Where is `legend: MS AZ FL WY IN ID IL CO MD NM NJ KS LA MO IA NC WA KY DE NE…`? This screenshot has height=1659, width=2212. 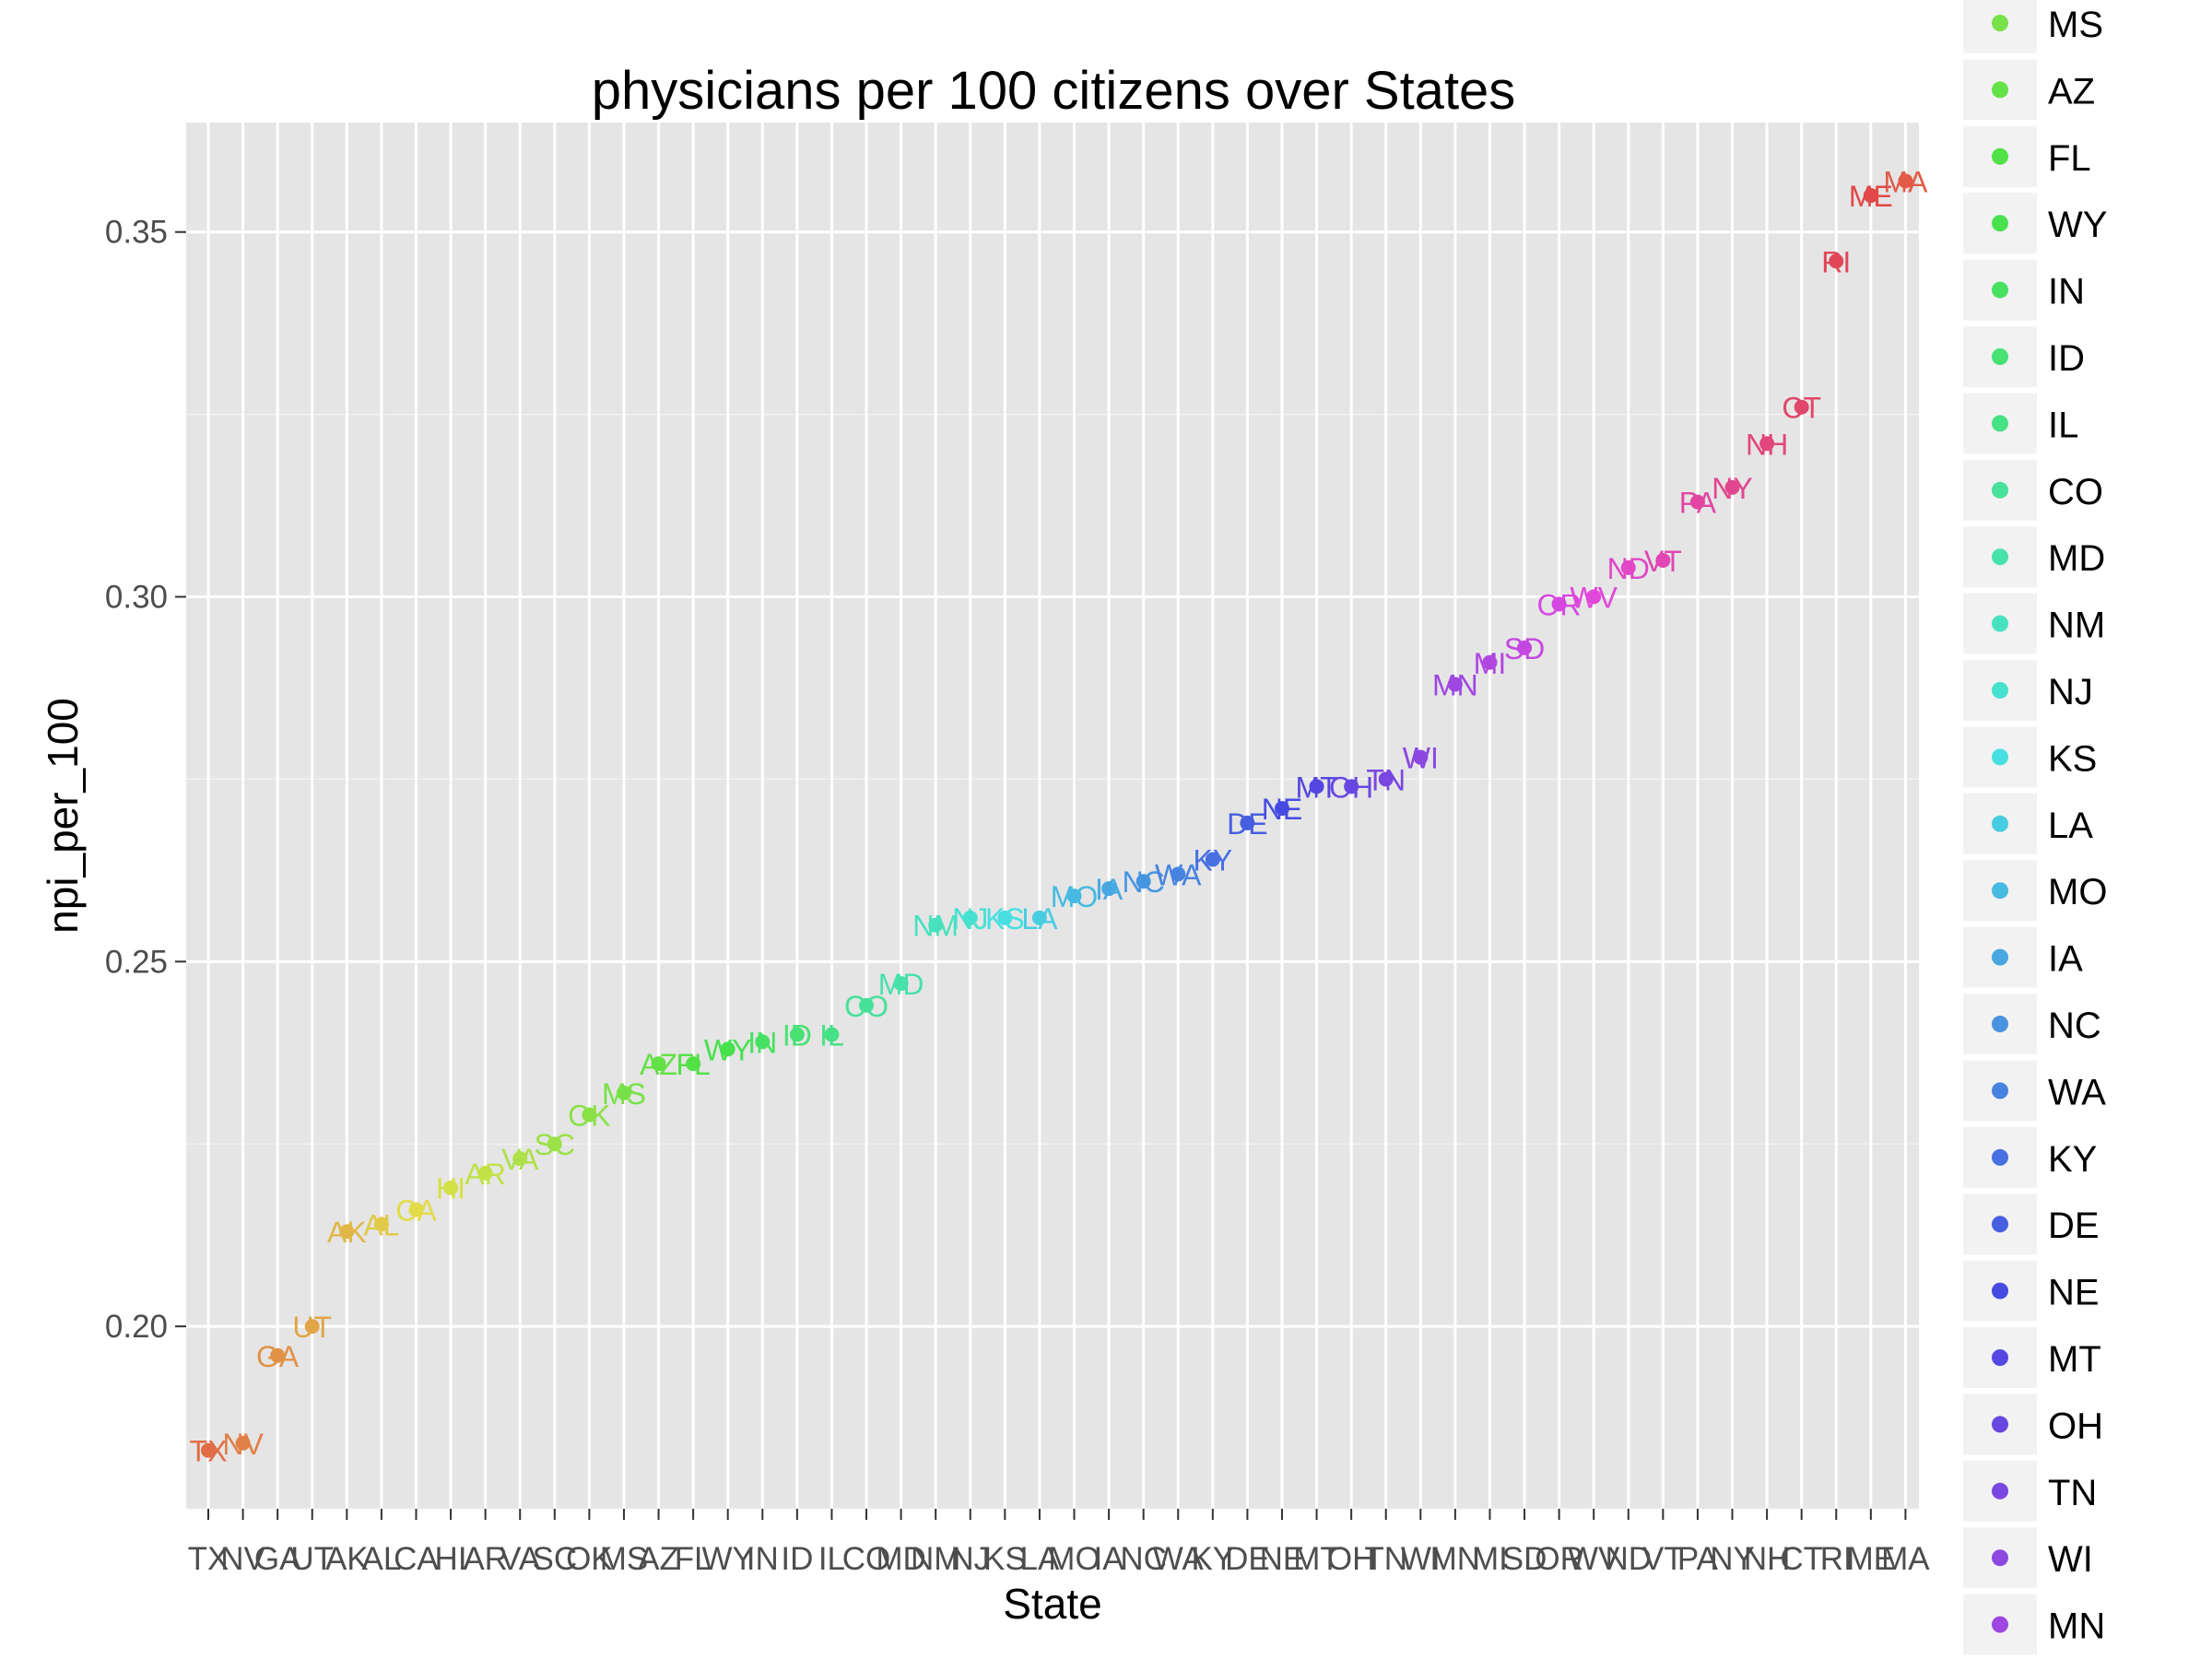
legend: MS AZ FL WY IN ID IL CO MD NM NJ KS LA MO IA NC WA KY DE NE… is located at coordinates (2035, 827).